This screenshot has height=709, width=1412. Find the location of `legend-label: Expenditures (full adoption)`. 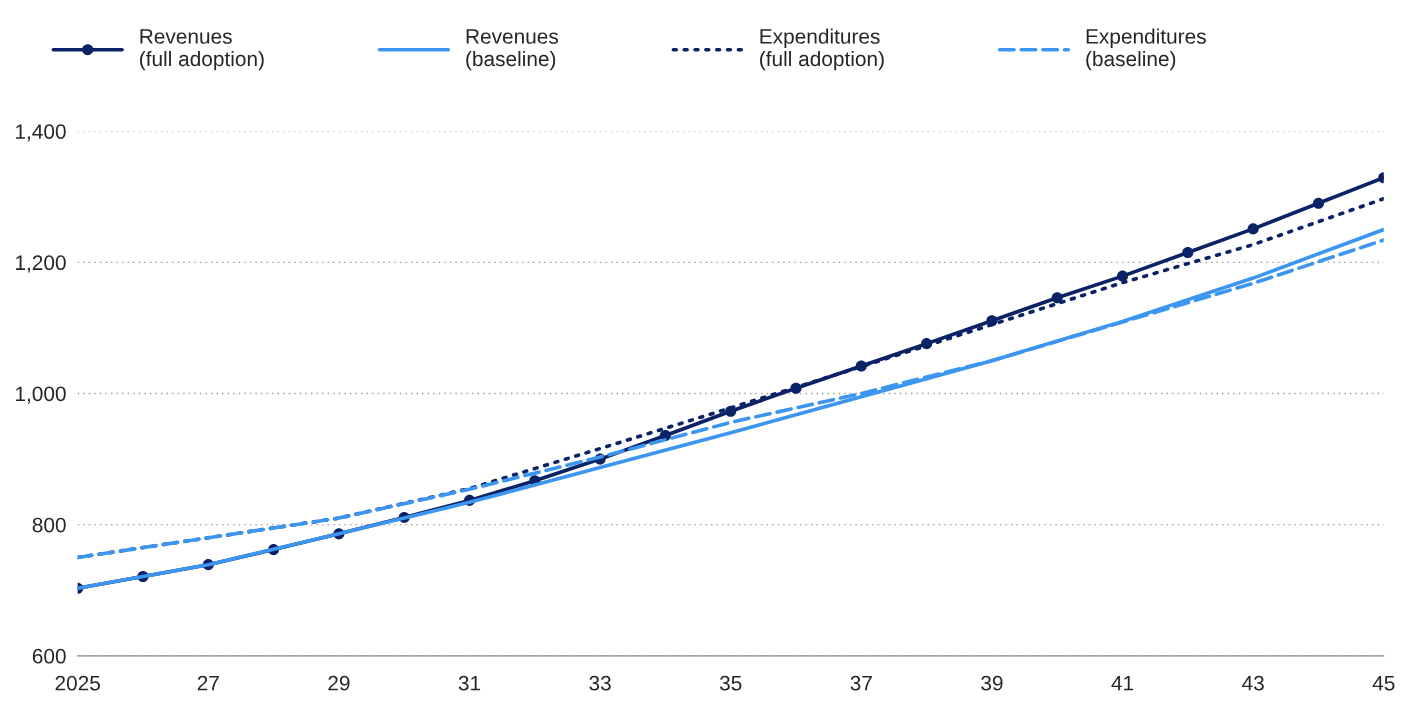

legend-label: Expenditures (full adoption) is located at coordinates (822, 49).